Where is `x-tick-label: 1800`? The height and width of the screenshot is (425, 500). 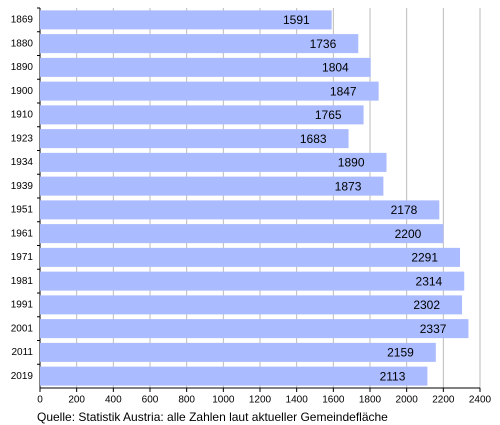
x-tick-label: 1800 is located at coordinates (370, 400).